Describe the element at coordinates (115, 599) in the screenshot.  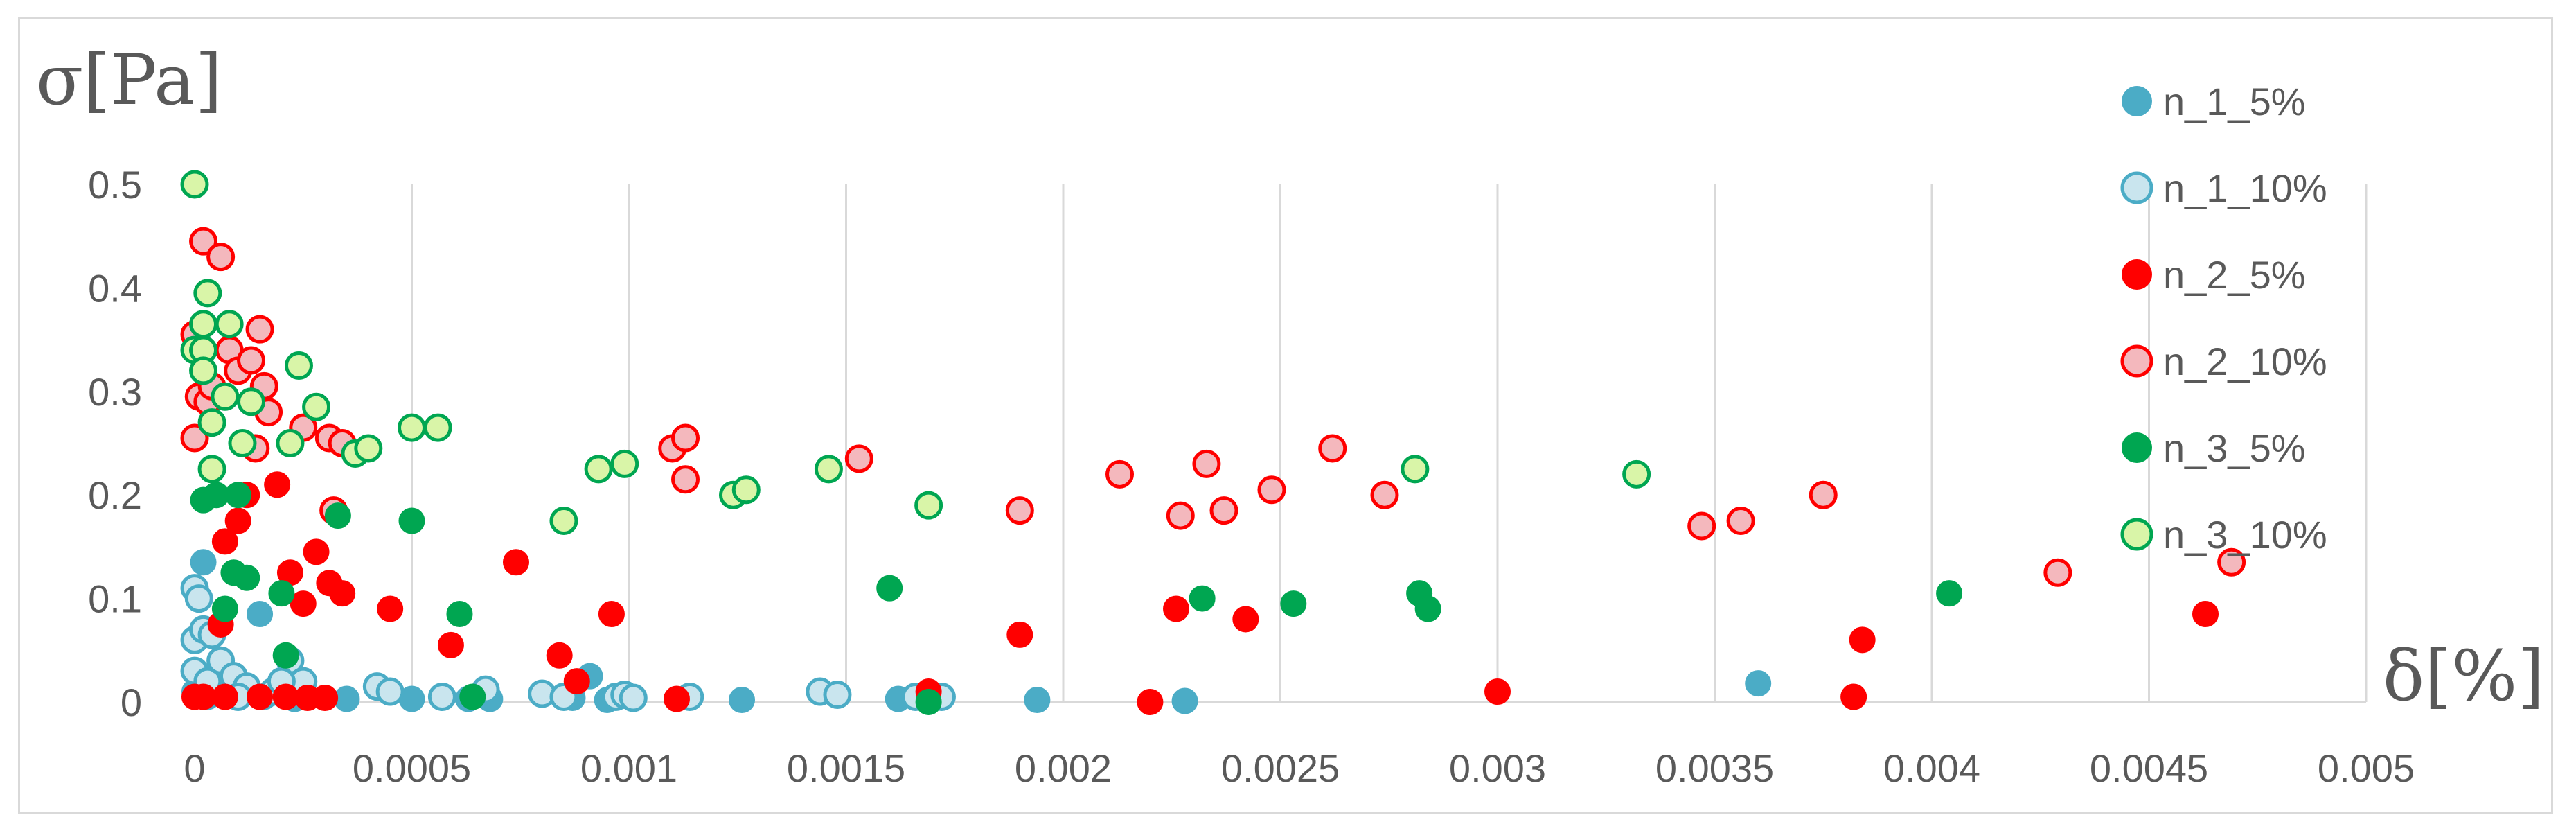
I see `y-tick-label: 0.1` at that location.